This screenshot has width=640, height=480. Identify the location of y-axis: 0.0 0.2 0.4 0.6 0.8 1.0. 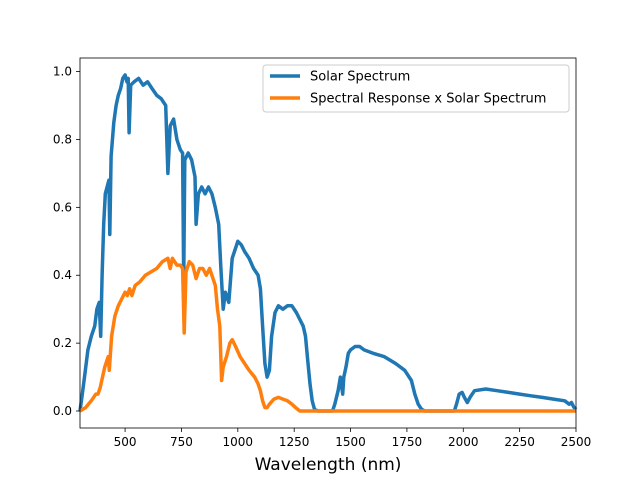
(66, 241).